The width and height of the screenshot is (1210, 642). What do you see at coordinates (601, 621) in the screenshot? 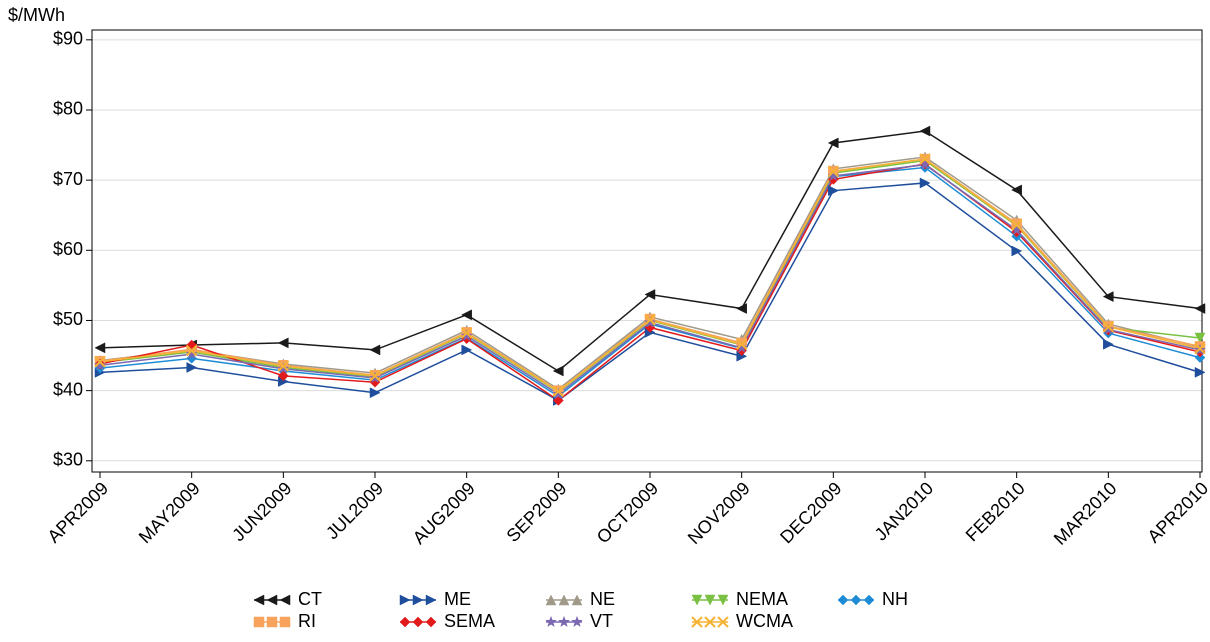
I see `legend-label: VT` at bounding box center [601, 621].